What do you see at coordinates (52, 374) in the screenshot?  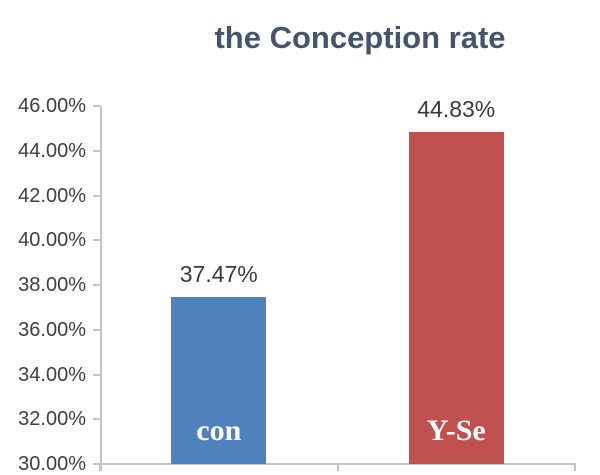 I see `y-axis-tick-label: 34.00%` at bounding box center [52, 374].